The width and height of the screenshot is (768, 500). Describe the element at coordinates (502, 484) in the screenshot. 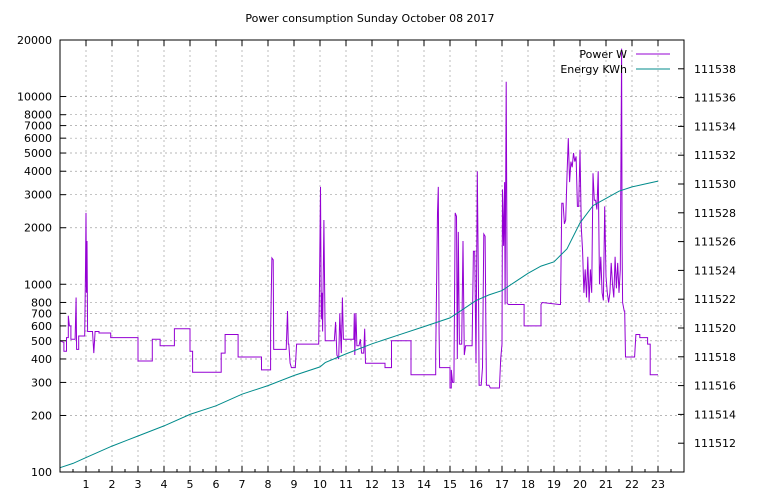

I see `x-tick-label: 17` at that location.